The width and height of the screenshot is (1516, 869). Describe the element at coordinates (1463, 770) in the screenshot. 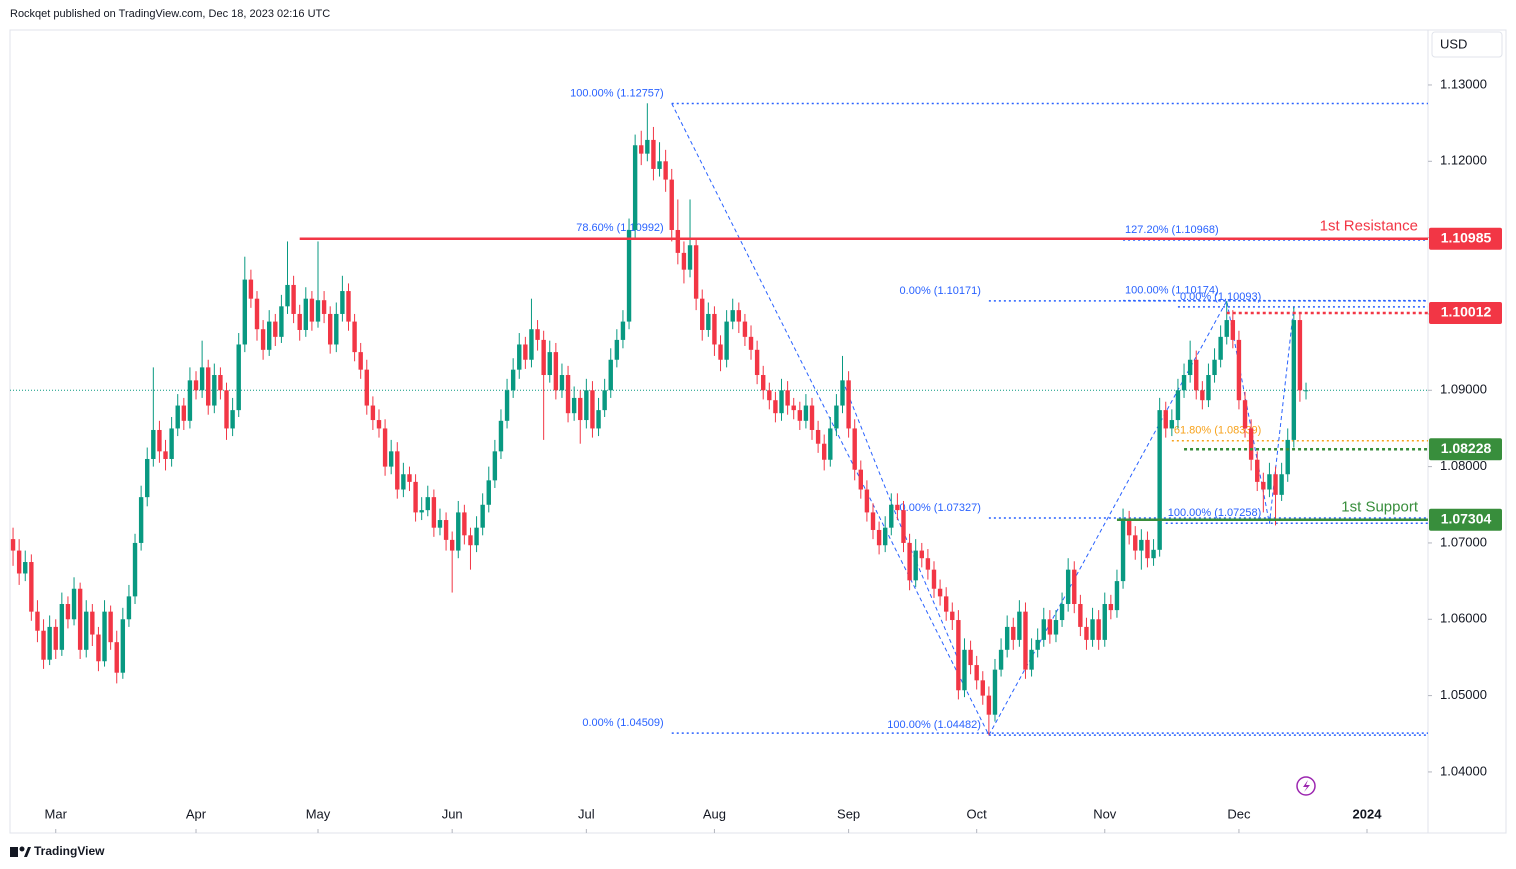

I see `y-tick-label: 1.04000` at that location.